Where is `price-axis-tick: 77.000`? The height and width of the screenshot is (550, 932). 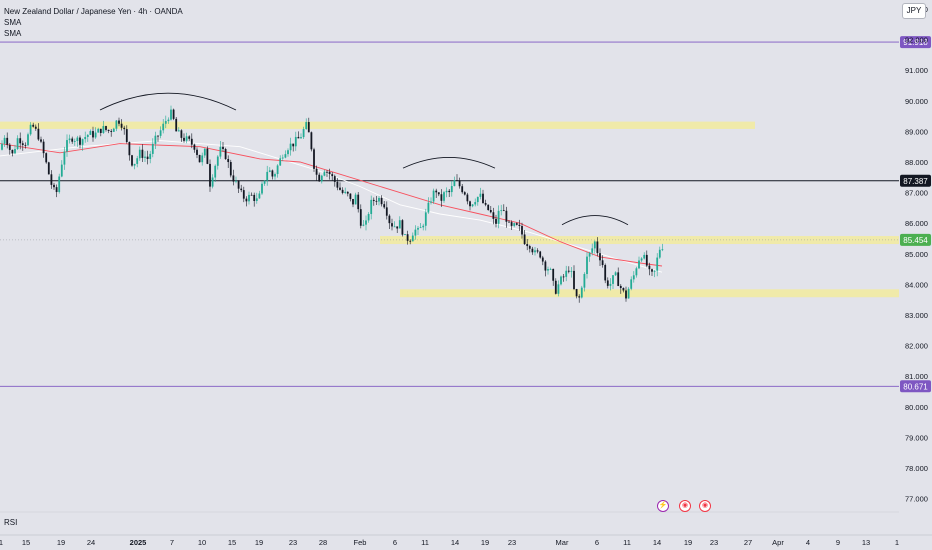 price-axis-tick: 77.000 is located at coordinates (916, 499).